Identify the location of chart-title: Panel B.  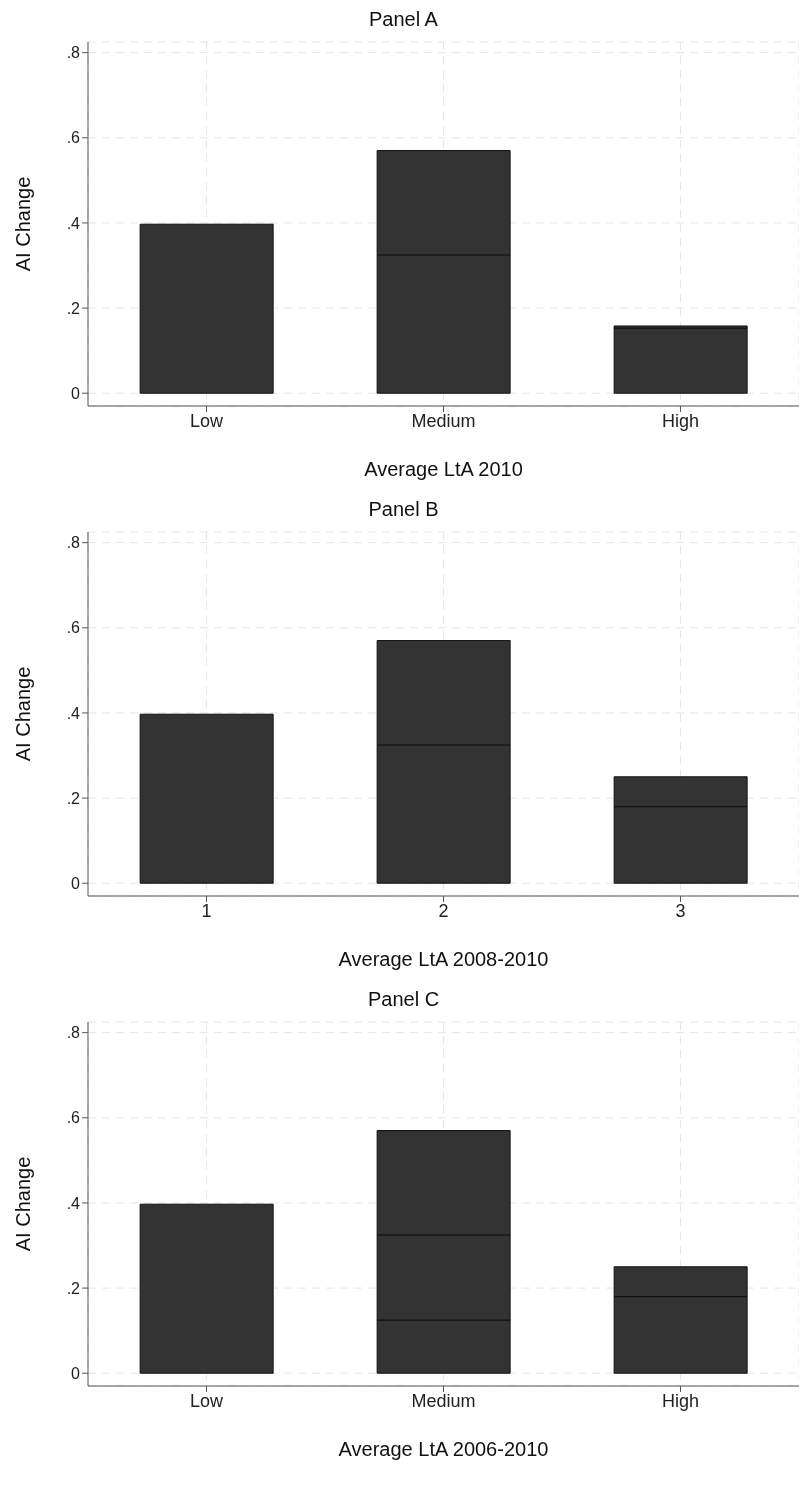
(403, 510).